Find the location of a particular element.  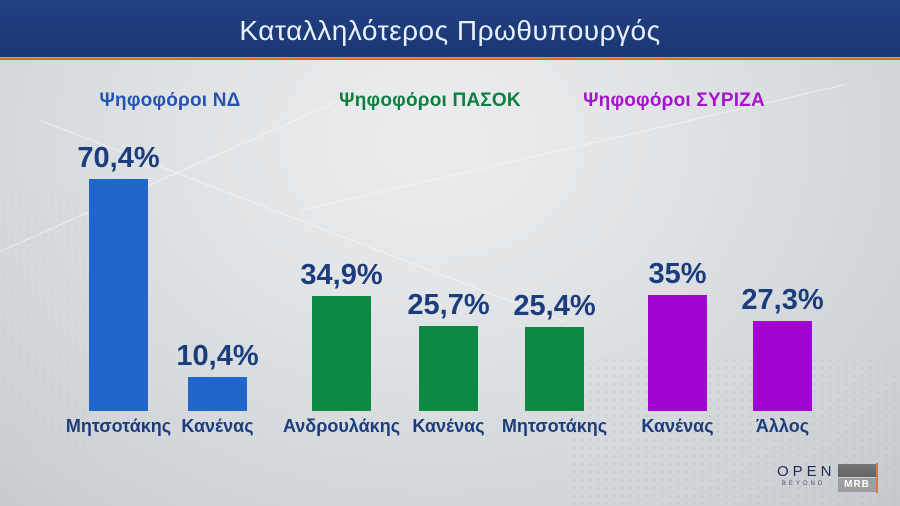

group-header-syriza: Ψηφοφόροι ΣΥΡΙΖΑ is located at coordinates (674, 100).